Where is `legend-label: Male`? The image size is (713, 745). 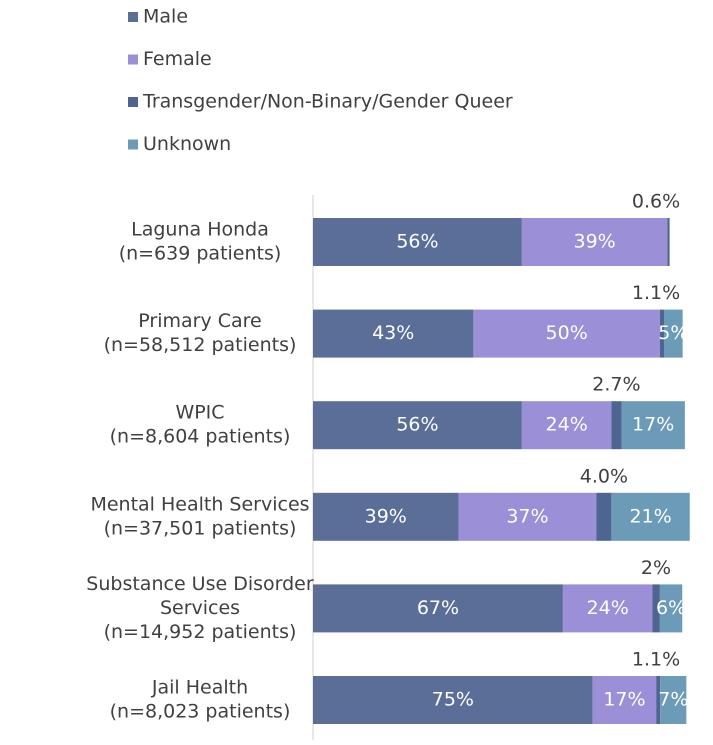
legend-label: Male is located at coordinates (165, 17).